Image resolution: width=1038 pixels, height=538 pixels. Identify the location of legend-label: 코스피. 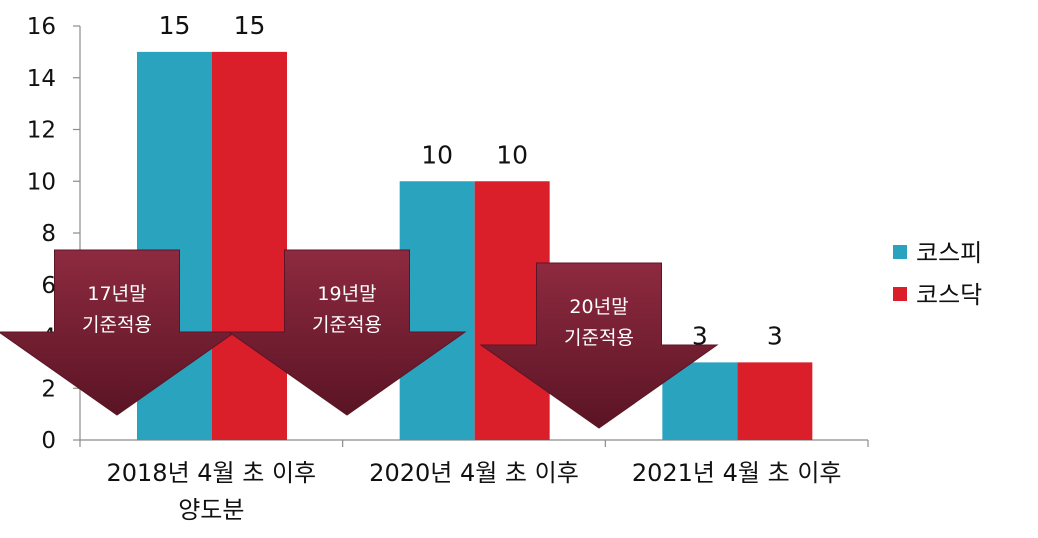
(949, 253).